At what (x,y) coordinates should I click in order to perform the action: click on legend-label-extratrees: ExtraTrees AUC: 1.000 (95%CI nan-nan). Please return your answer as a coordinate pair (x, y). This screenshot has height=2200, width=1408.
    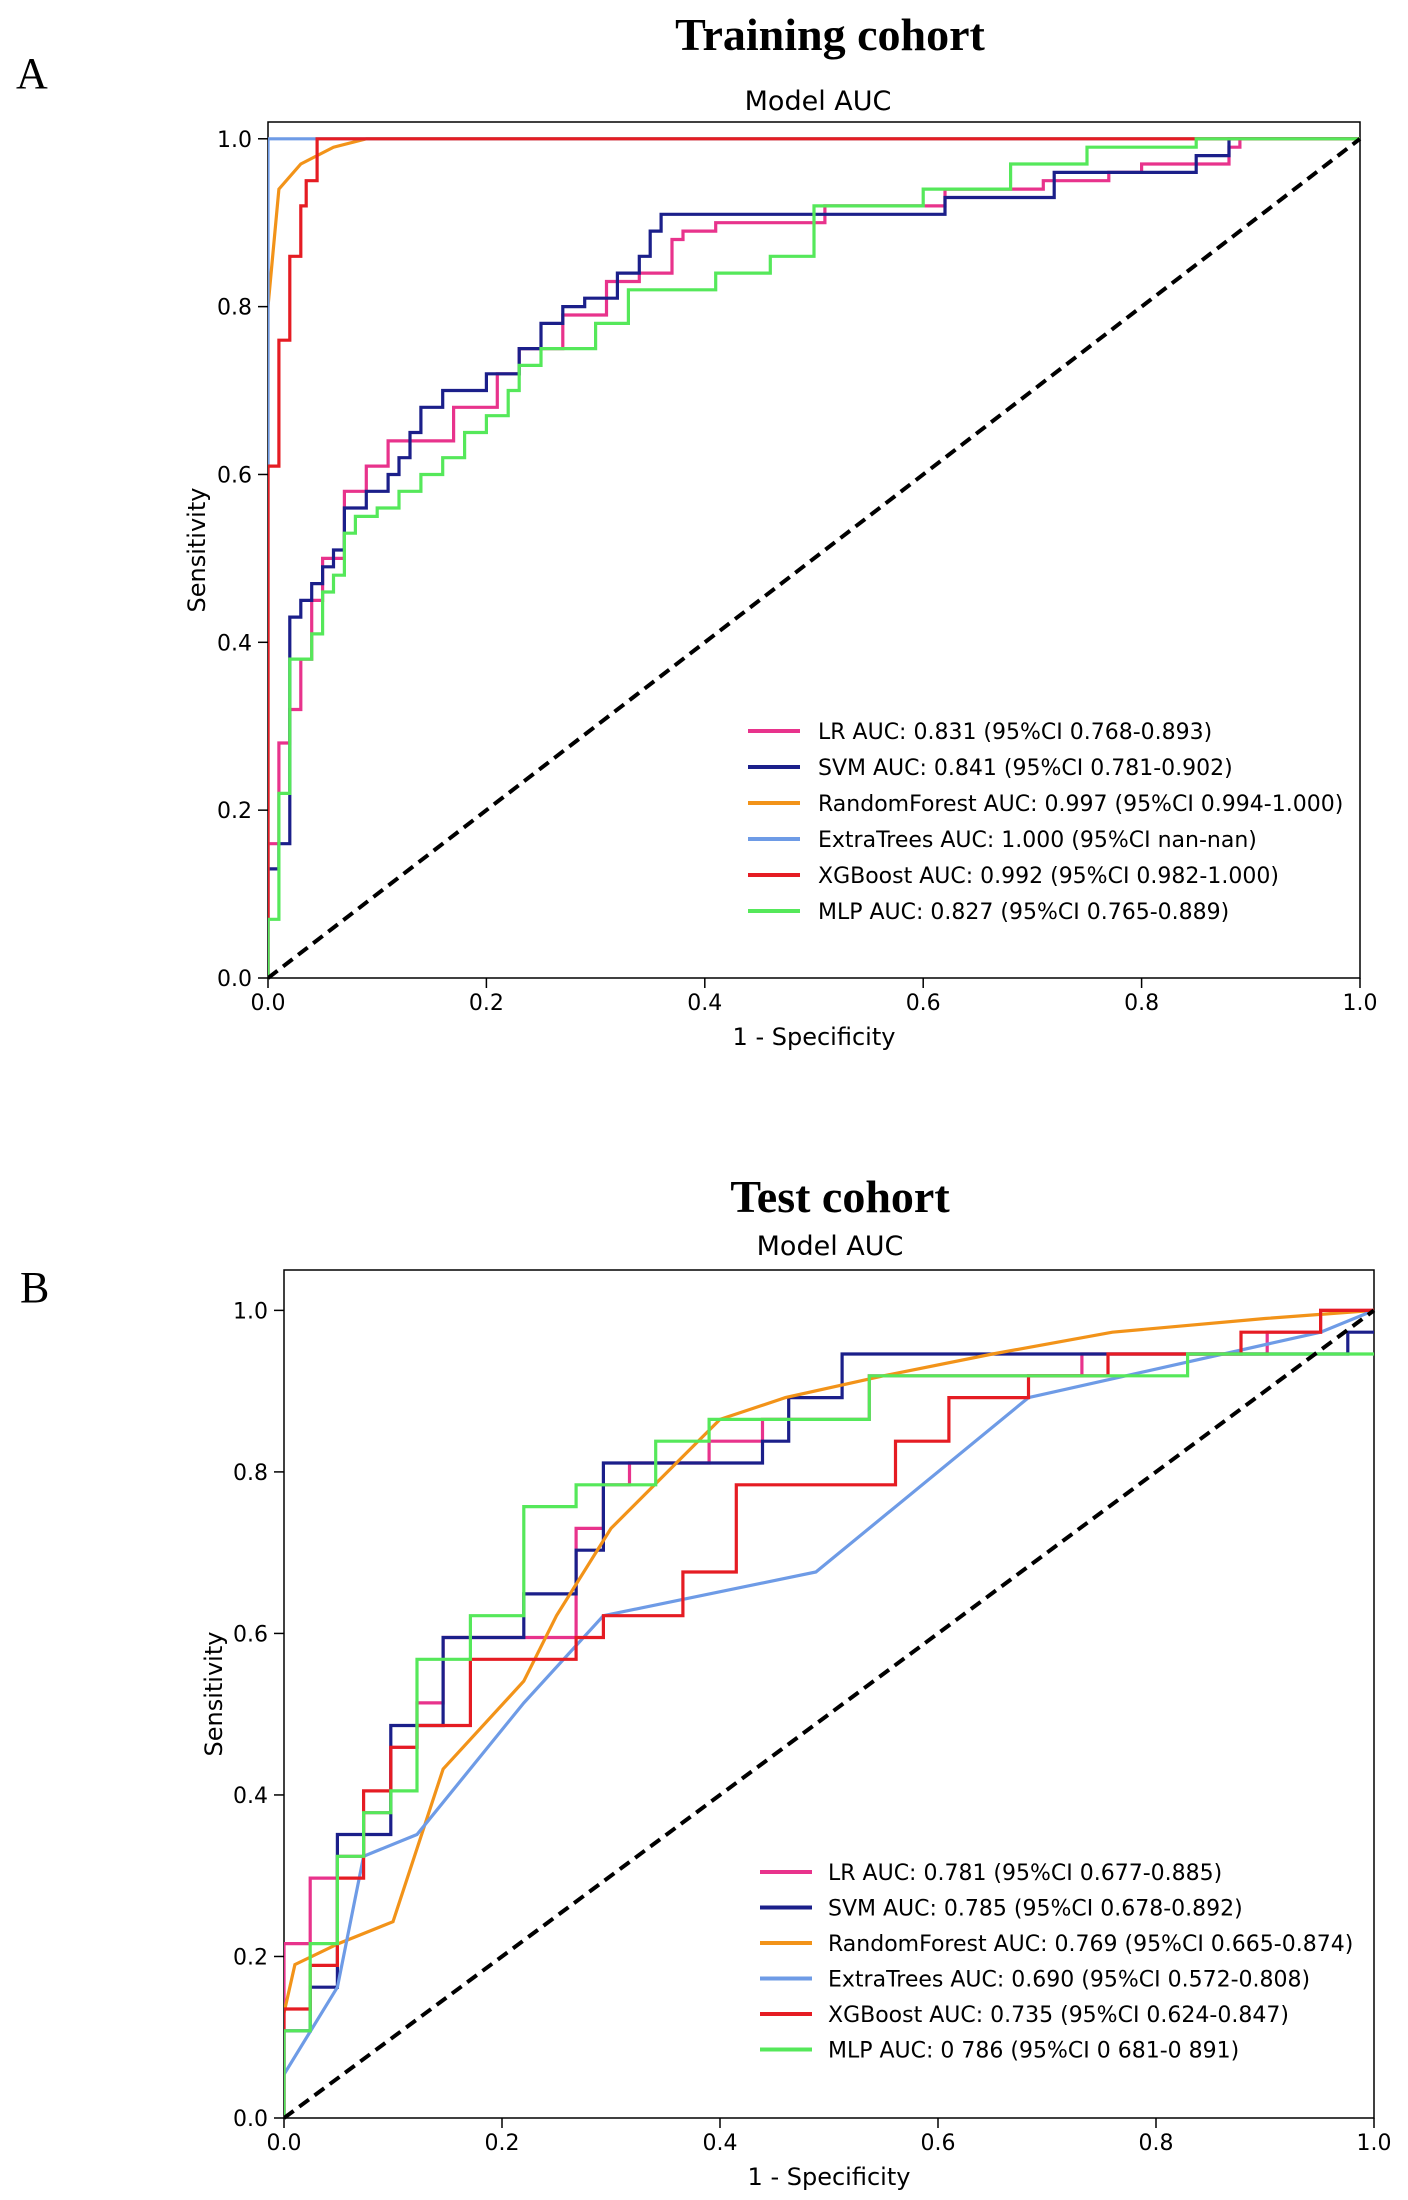
    Looking at the image, I should click on (1037, 840).